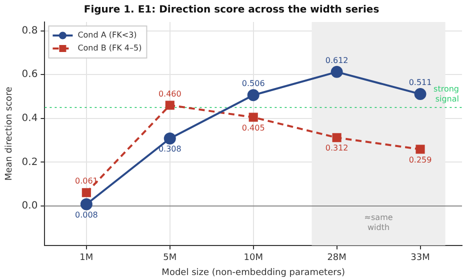 This screenshot has width=469, height=279. What do you see at coordinates (336, 61) in the screenshot?
I see `data-label: 0.612` at bounding box center [336, 61].